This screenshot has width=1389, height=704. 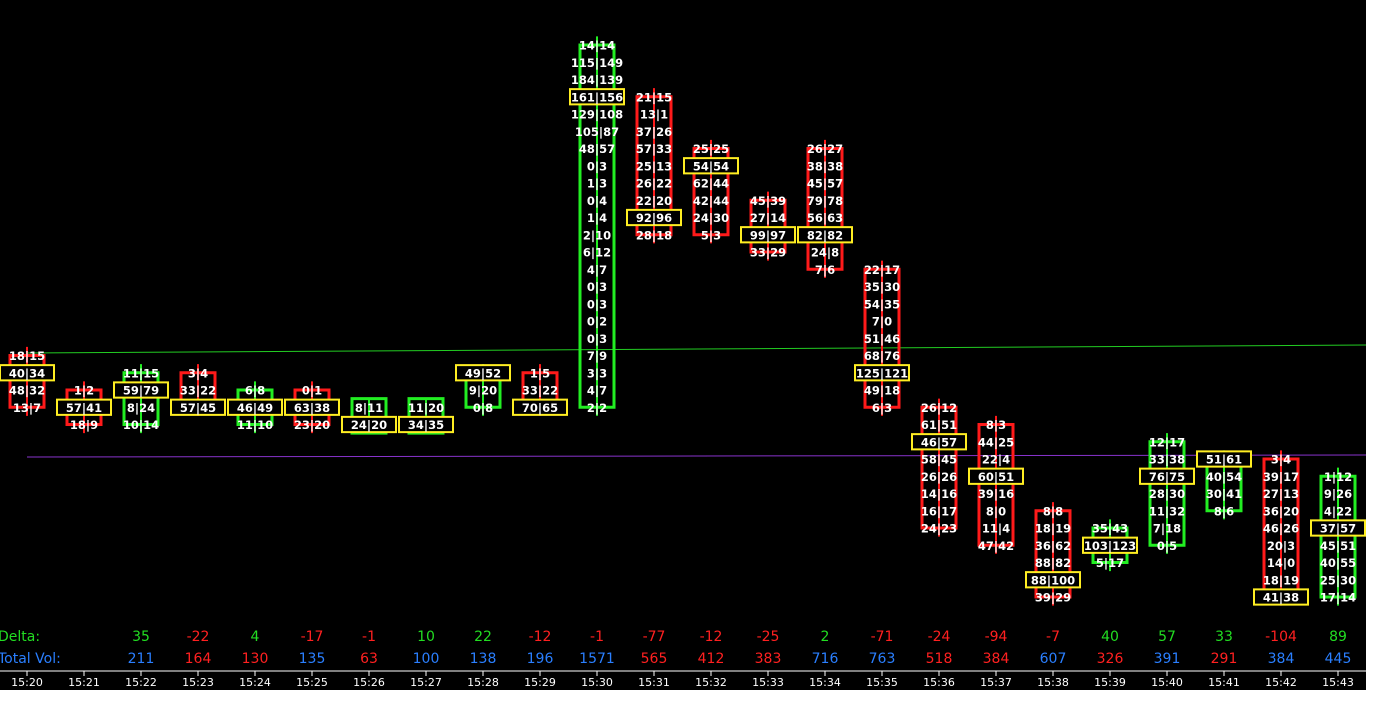 I want to click on time-label: 15:25, so click(x=312, y=682).